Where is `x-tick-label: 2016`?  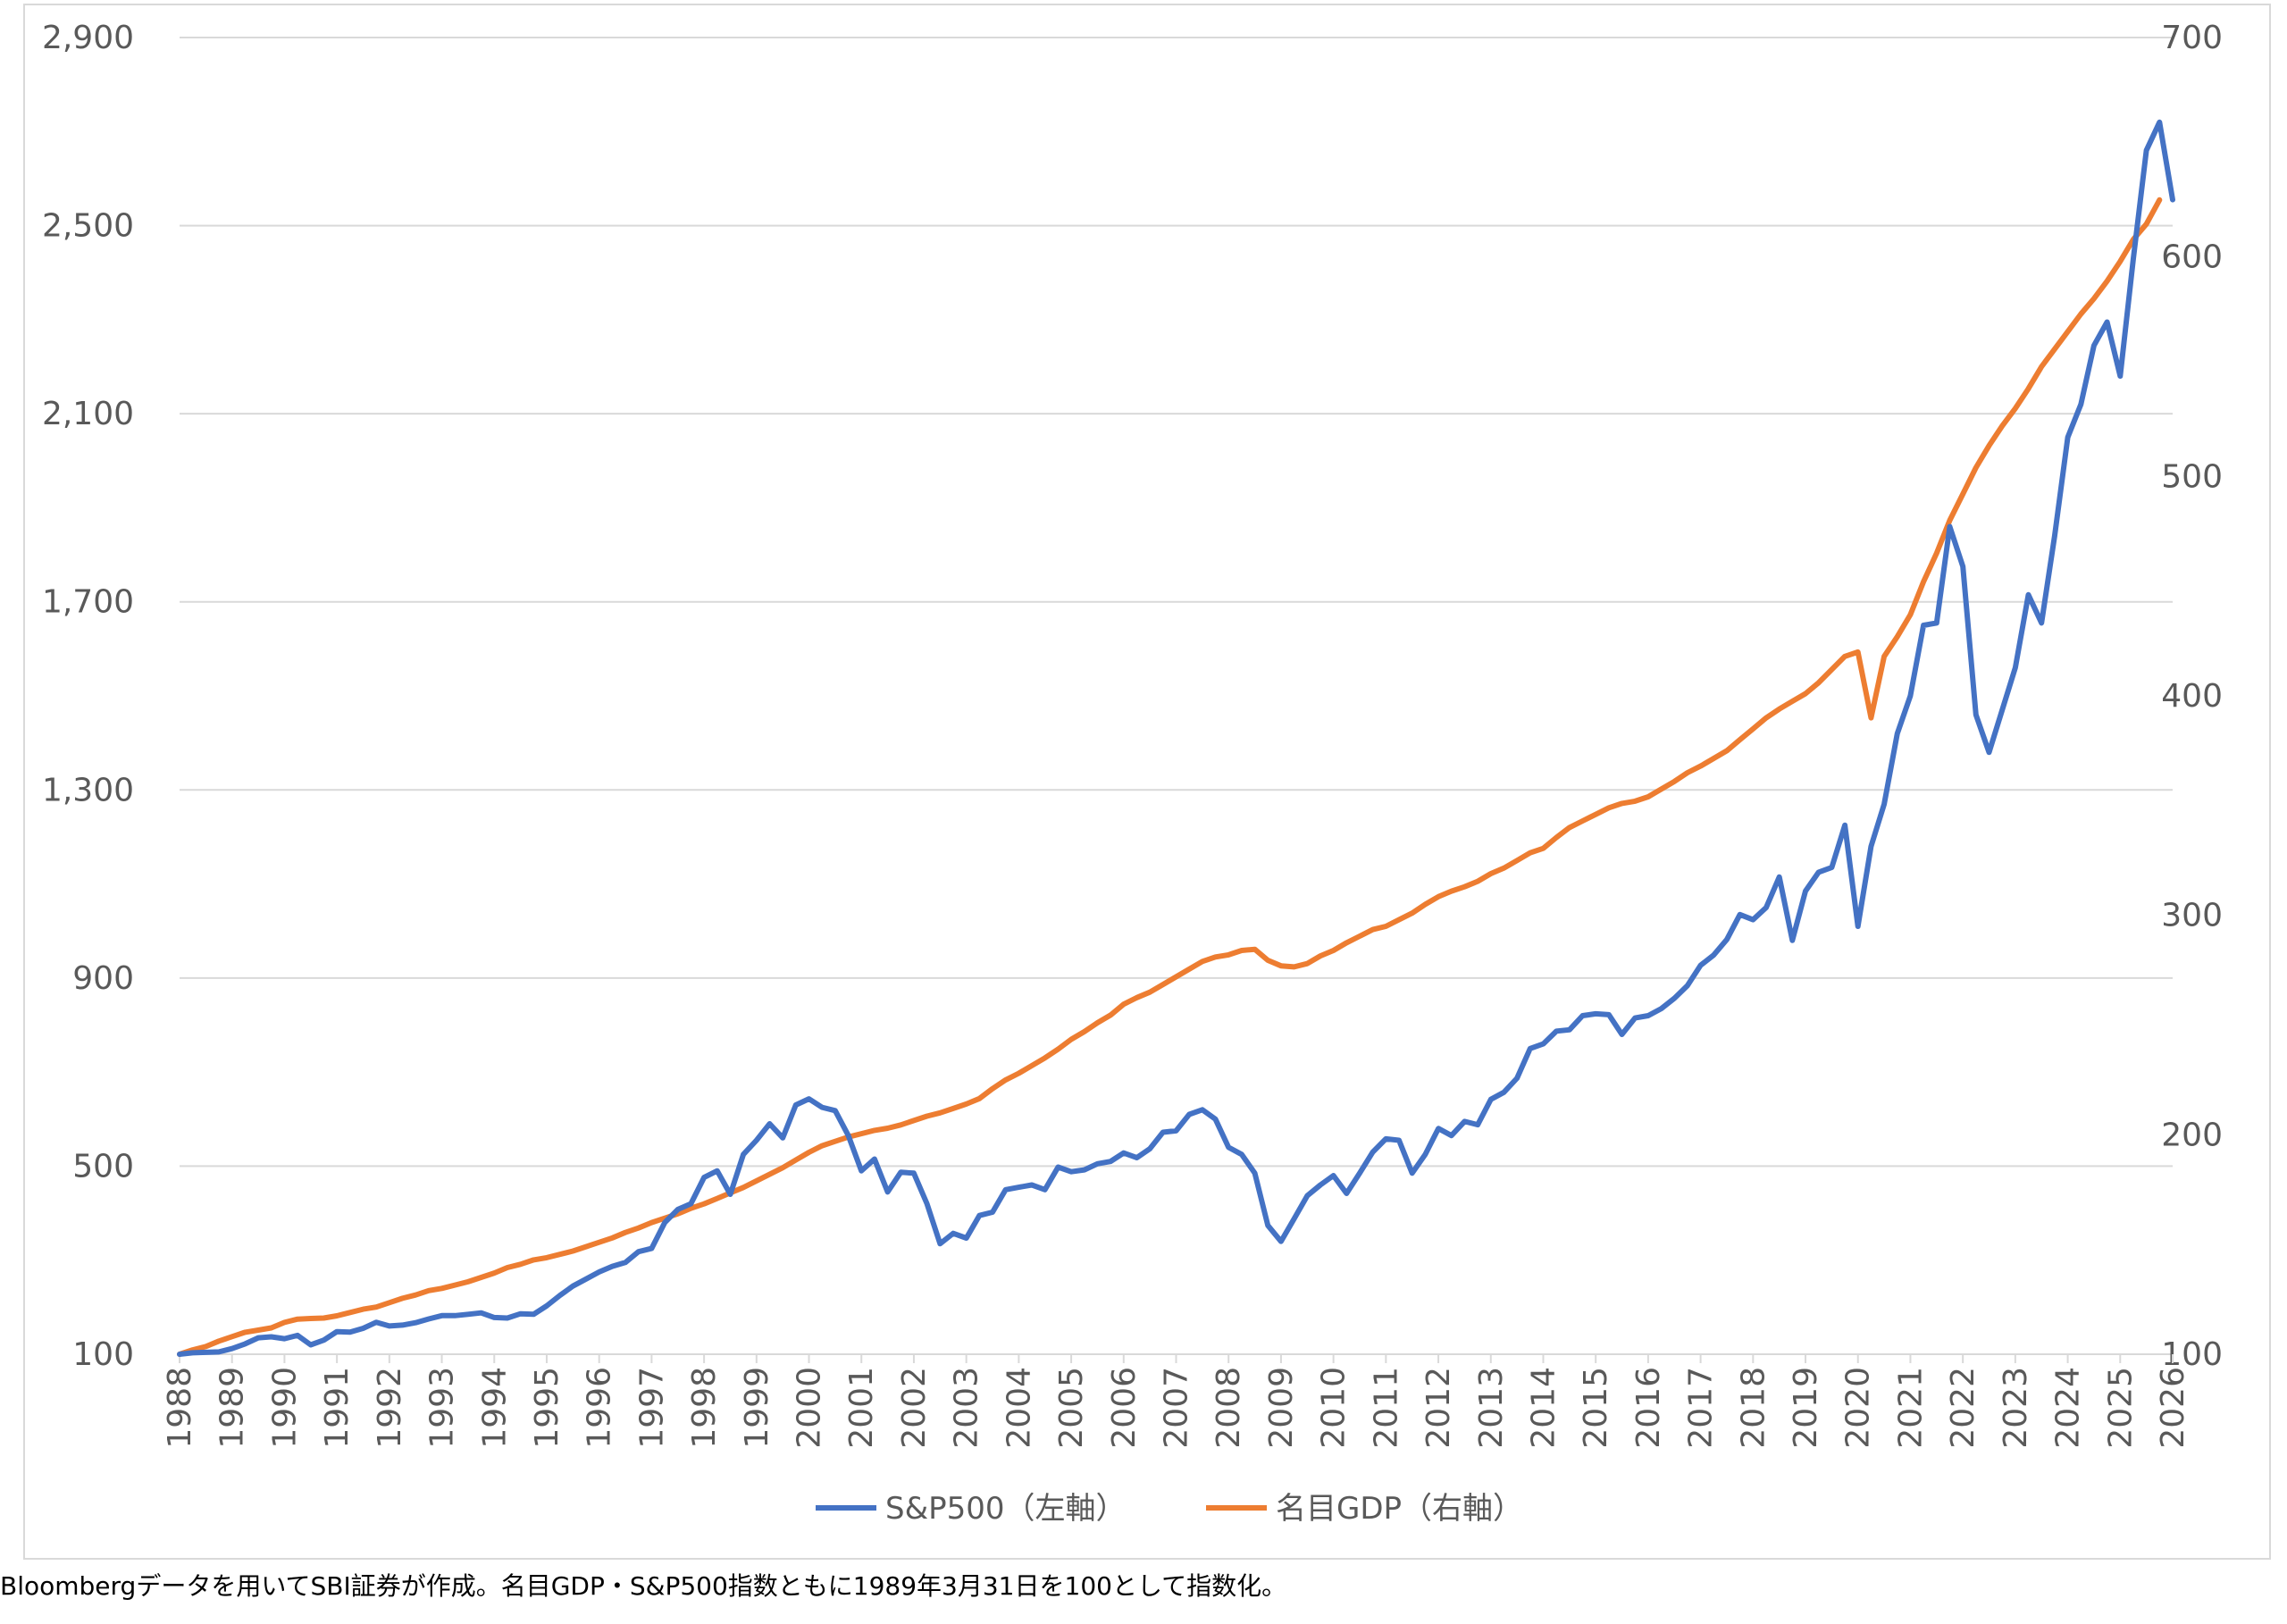 x-tick-label: 2016 is located at coordinates (1648, 1408).